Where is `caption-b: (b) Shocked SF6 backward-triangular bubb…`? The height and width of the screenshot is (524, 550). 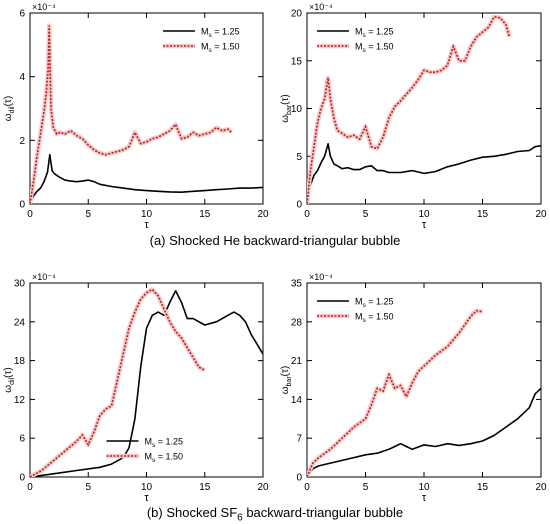 caption-b: (b) Shocked SF6 backward-triangular bubb… is located at coordinates (275, 514).